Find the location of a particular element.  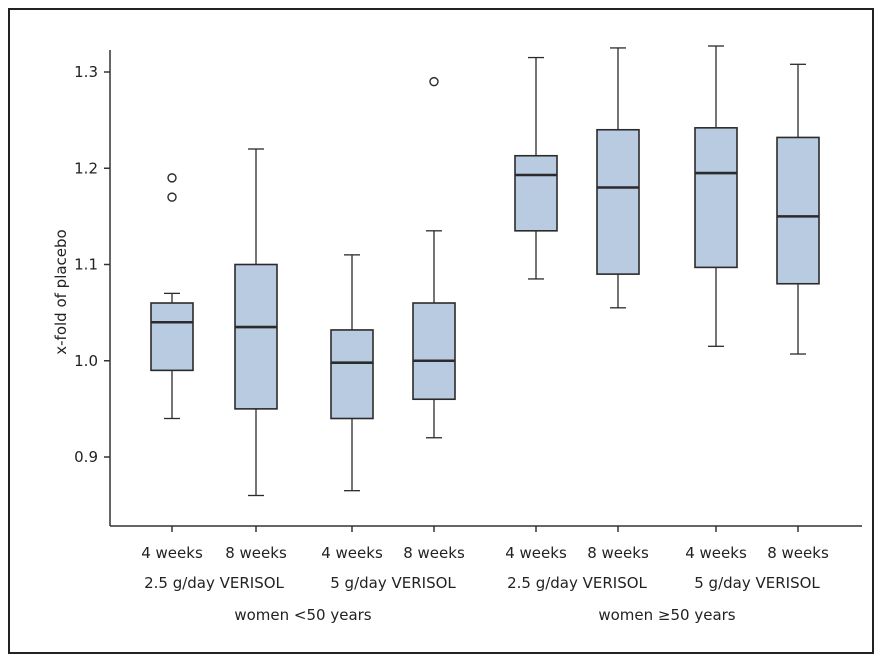

age-group-label: women ≥50 years is located at coordinates (666, 615).